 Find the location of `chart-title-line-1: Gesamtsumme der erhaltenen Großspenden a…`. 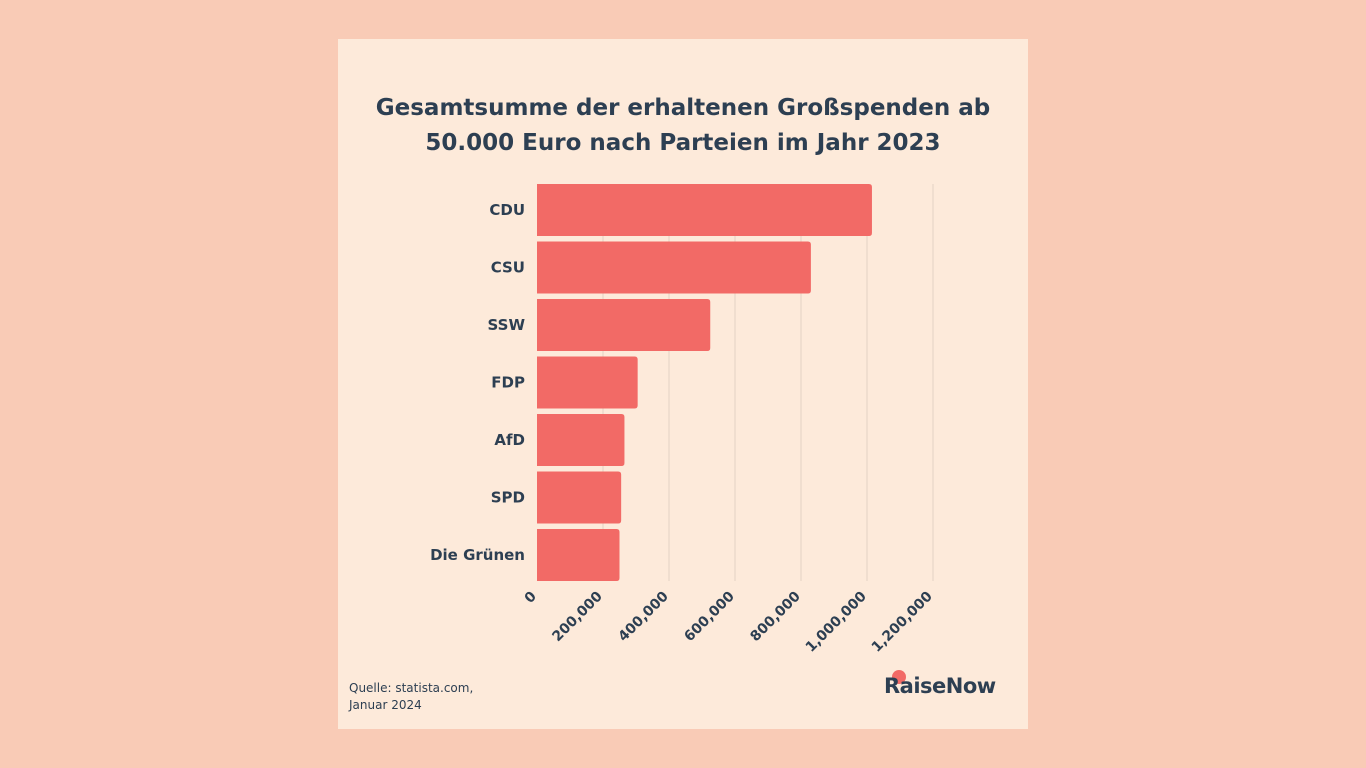

chart-title-line-1: Gesamtsumme der erhaltenen Großspenden a… is located at coordinates (683, 108).